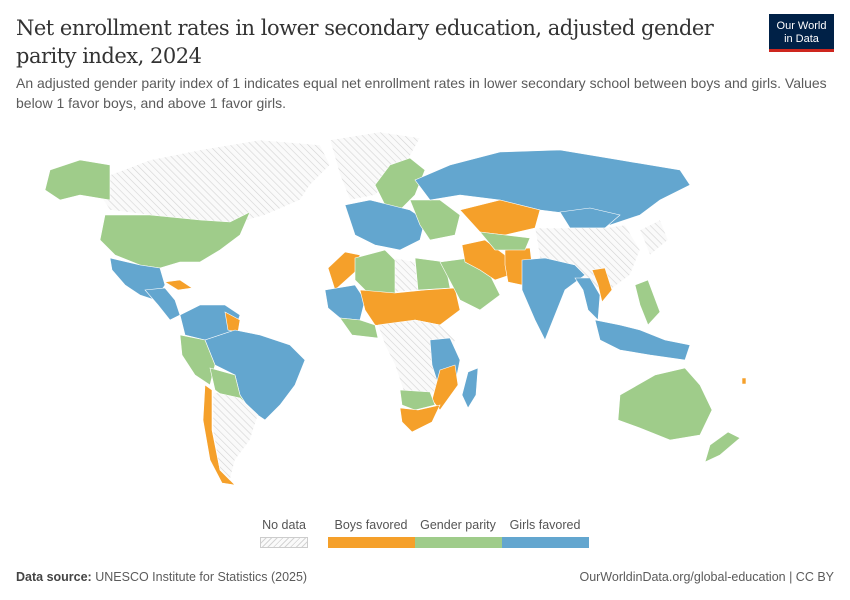 This screenshot has height=600, width=850. What do you see at coordinates (371, 542) in the screenshot?
I see `legend-boys-favored-swatch` at bounding box center [371, 542].